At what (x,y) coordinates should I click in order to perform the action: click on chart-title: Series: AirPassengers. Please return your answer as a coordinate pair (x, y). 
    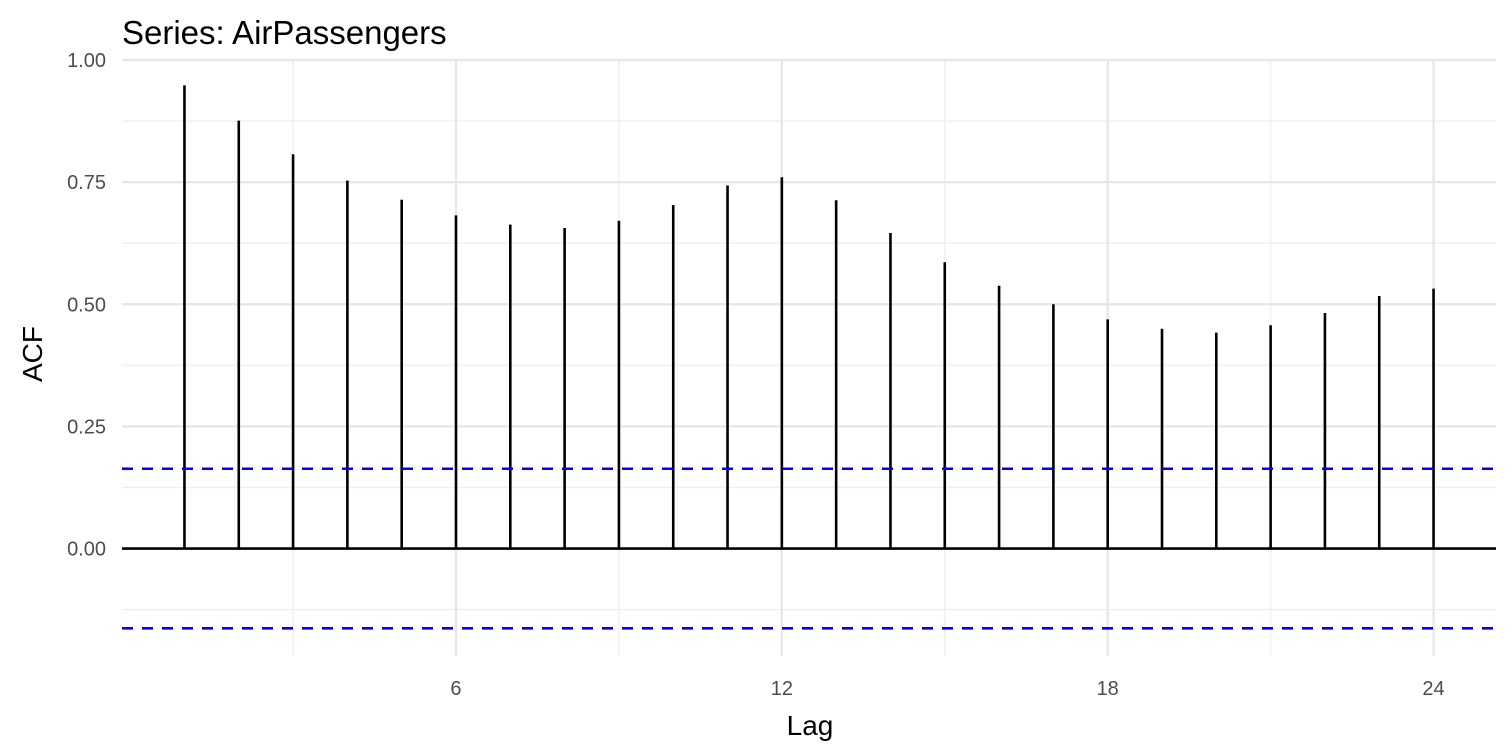
    Looking at the image, I should click on (284, 32).